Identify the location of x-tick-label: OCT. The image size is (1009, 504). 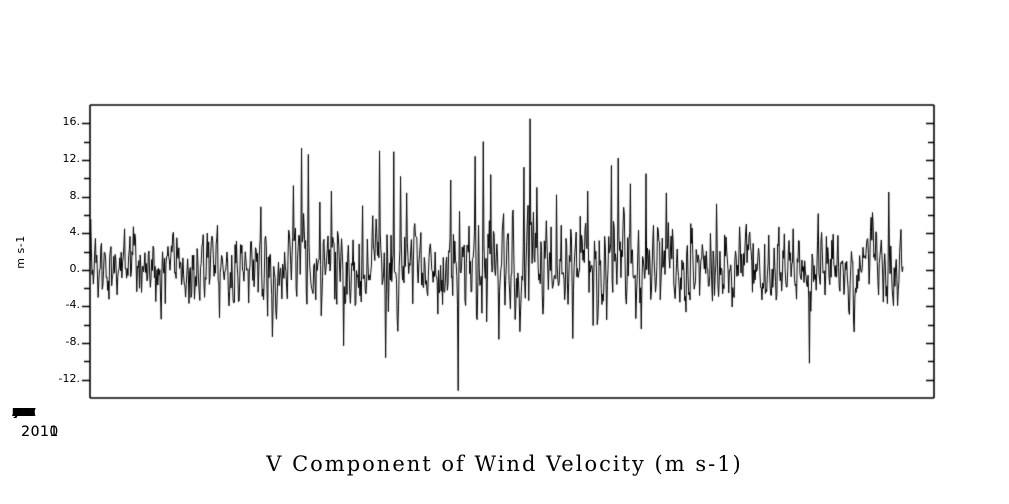
(24, 413).